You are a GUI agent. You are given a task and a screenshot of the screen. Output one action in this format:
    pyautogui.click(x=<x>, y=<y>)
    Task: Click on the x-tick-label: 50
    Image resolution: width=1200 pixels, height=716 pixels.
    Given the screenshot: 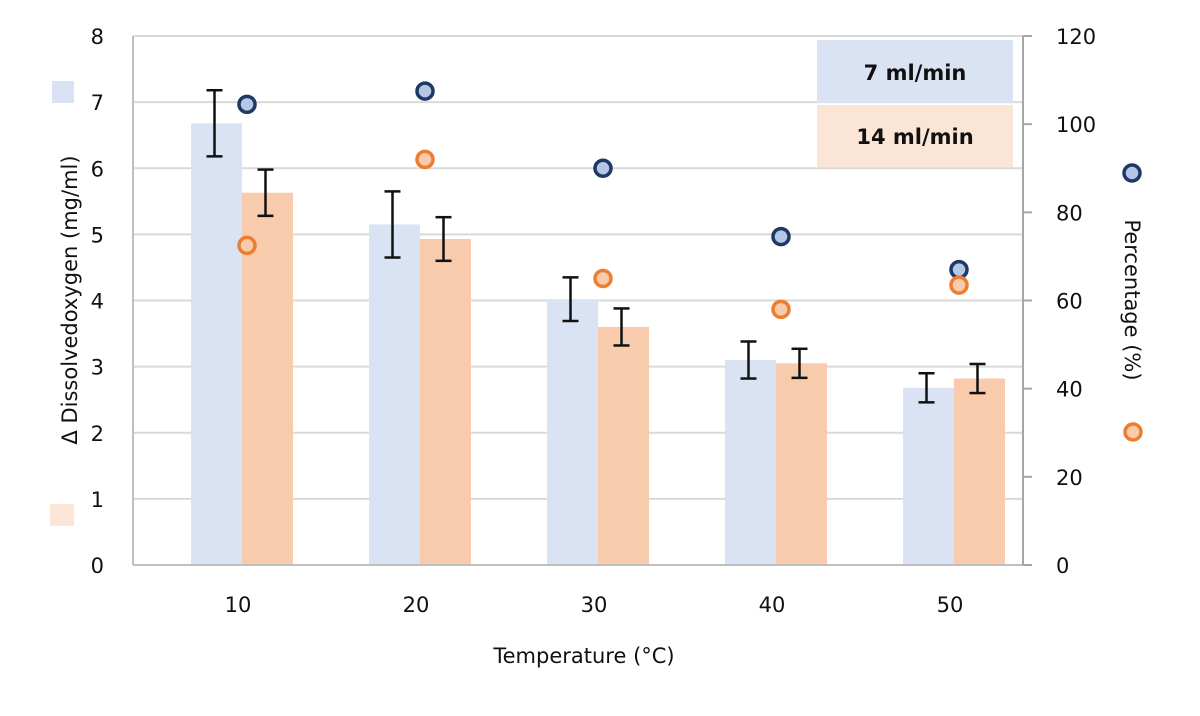 What is the action you would take?
    pyautogui.click(x=950, y=605)
    